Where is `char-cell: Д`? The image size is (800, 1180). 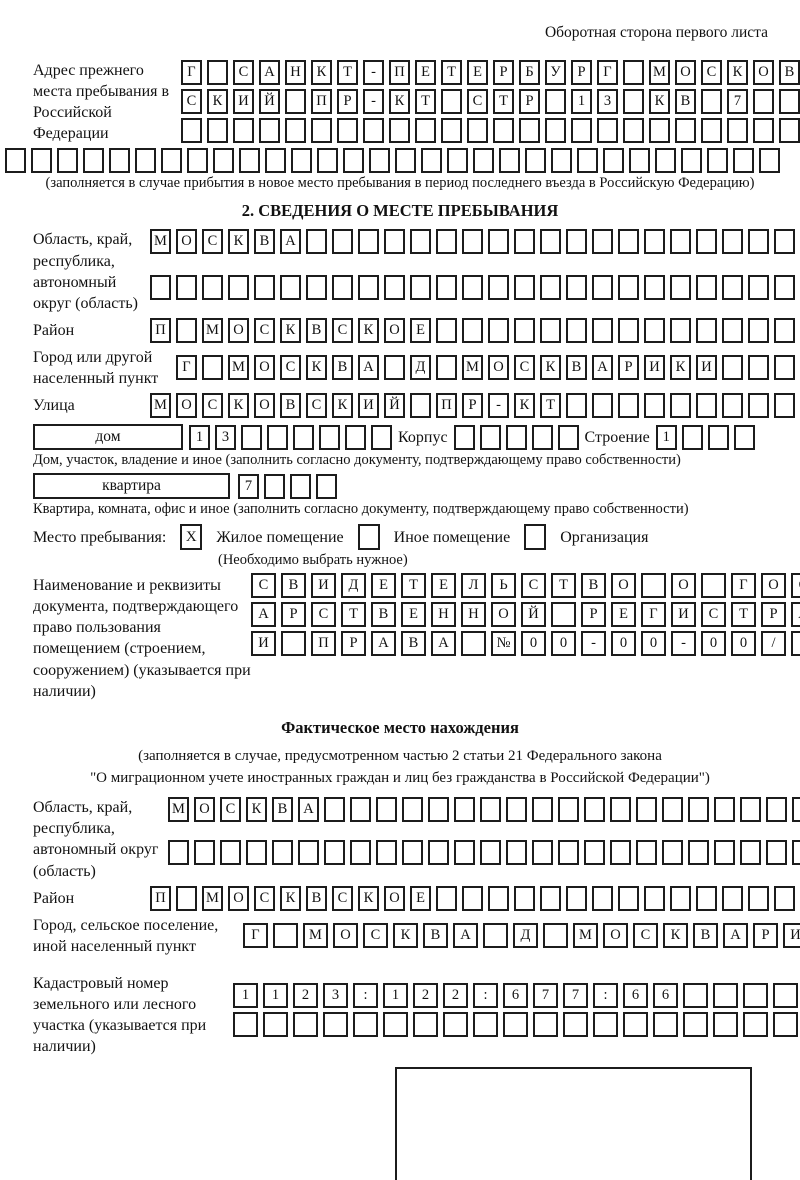
char-cell: Д is located at coordinates (420, 368).